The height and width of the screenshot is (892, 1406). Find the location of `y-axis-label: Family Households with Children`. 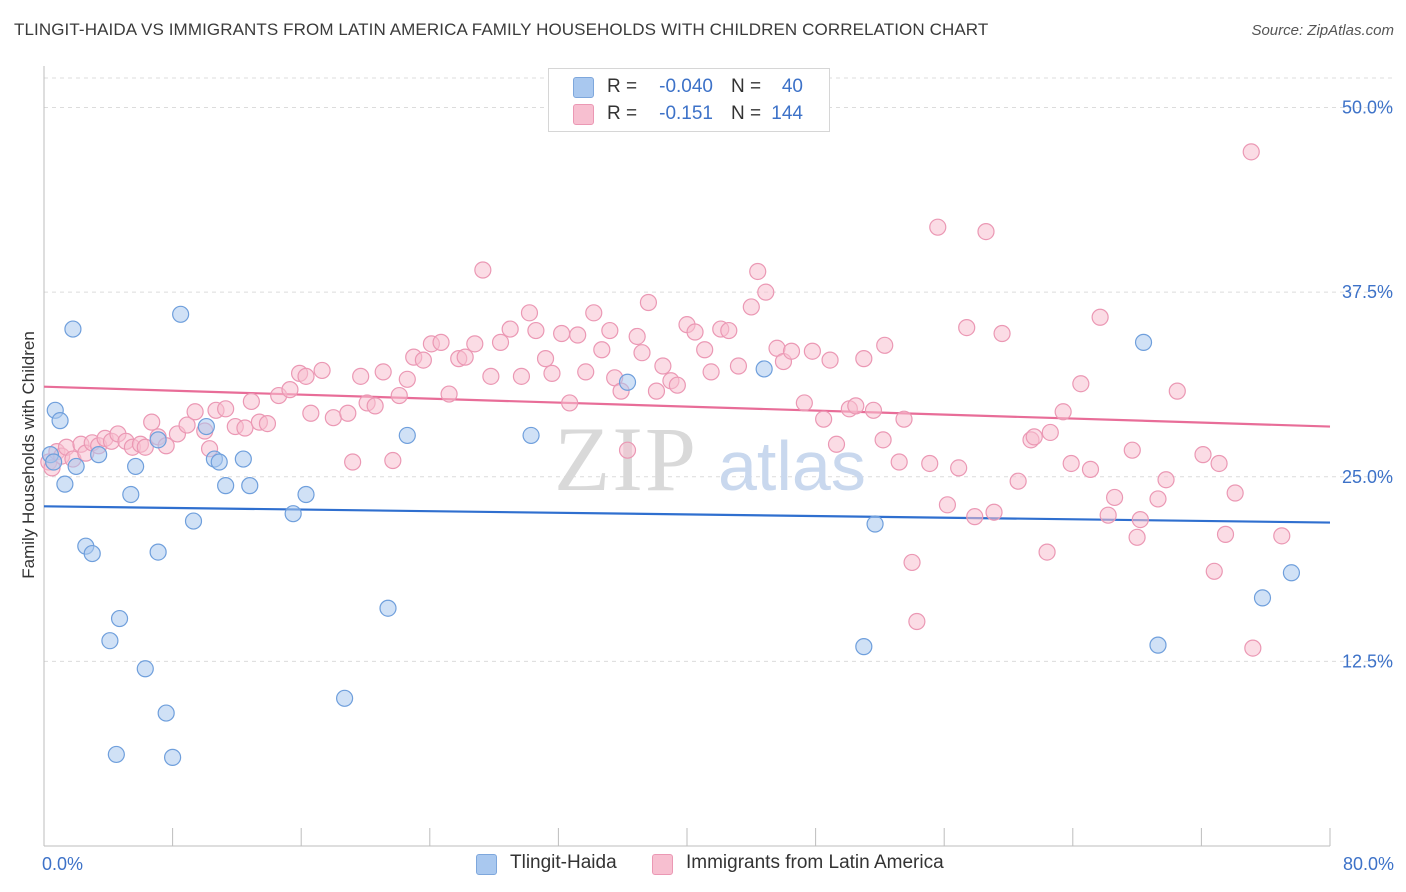

y-axis-label: Family Households with Children is located at coordinates (28, 455).